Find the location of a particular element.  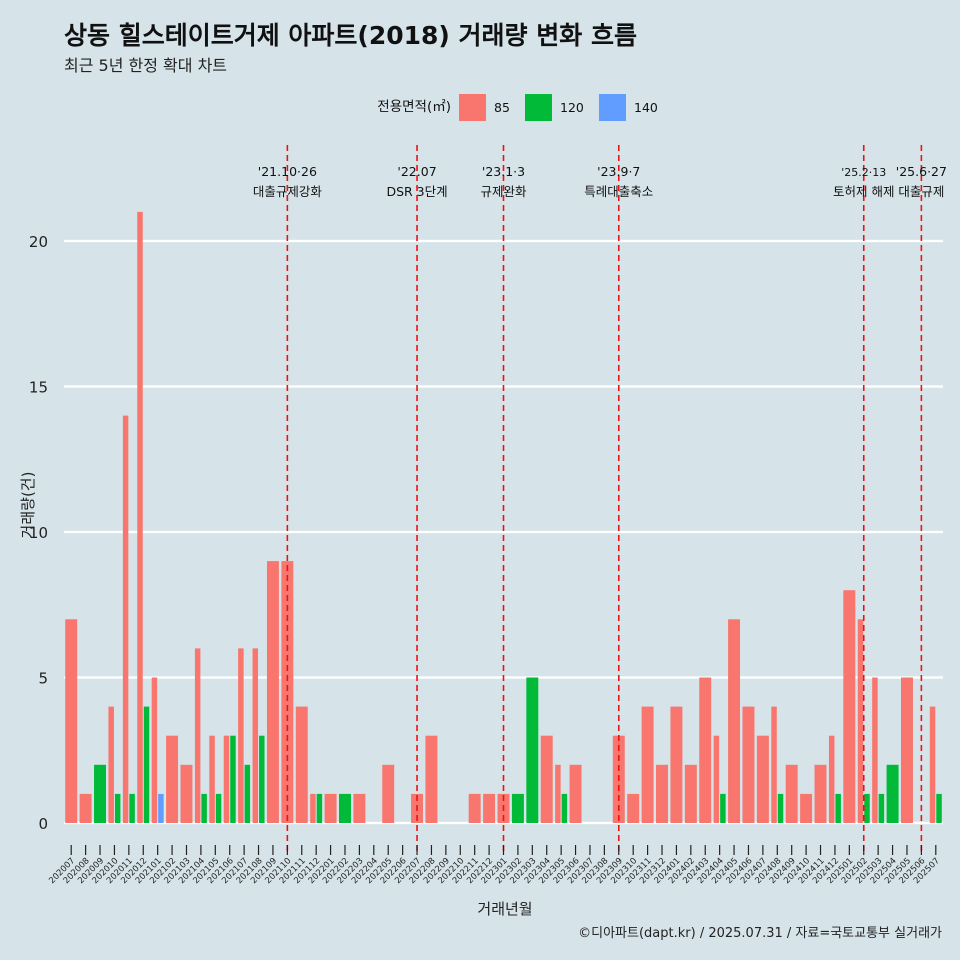

legend-label-85: 85 is located at coordinates (502, 107).